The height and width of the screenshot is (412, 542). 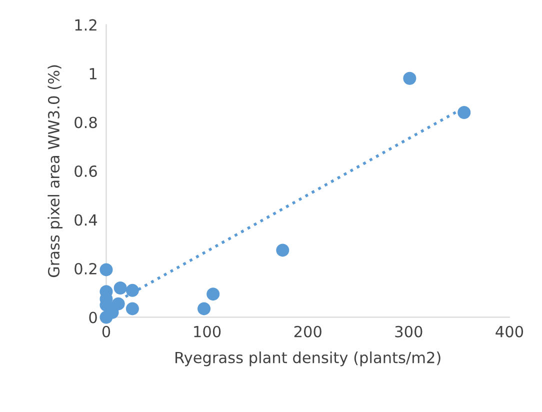 I want to click on y-tick-label: 0.8, so click(x=85, y=122).